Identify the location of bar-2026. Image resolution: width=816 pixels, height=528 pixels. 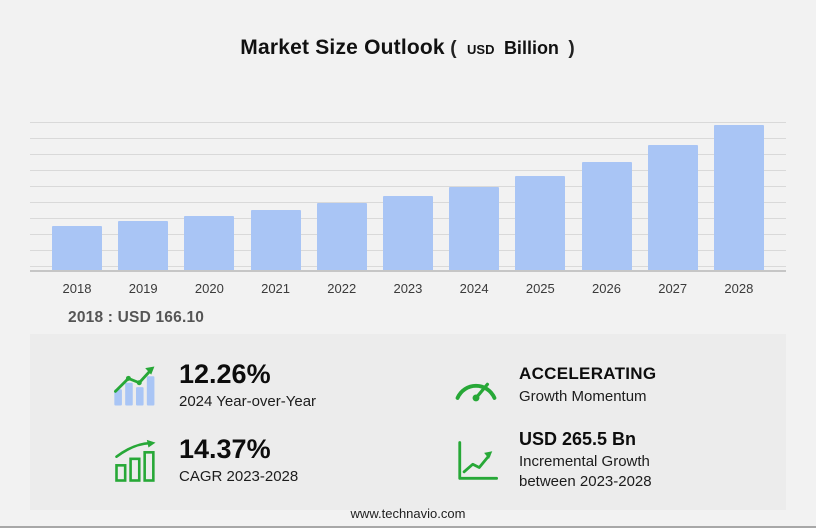
(606, 215).